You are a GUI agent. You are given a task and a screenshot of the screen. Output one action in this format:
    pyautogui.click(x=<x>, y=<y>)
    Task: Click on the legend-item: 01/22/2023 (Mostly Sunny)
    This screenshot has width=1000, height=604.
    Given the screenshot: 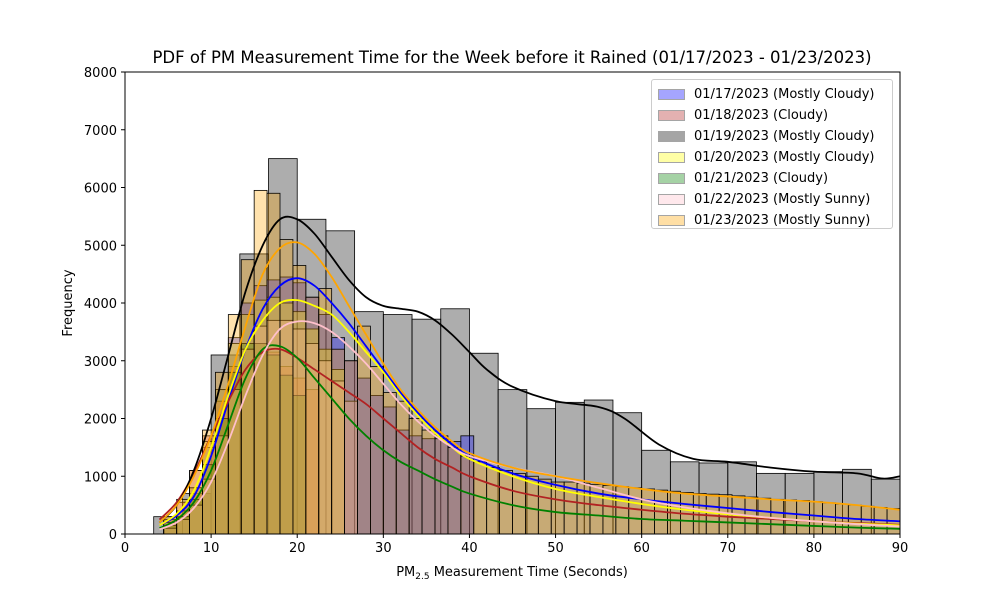 What is the action you would take?
    pyautogui.click(x=775, y=199)
    